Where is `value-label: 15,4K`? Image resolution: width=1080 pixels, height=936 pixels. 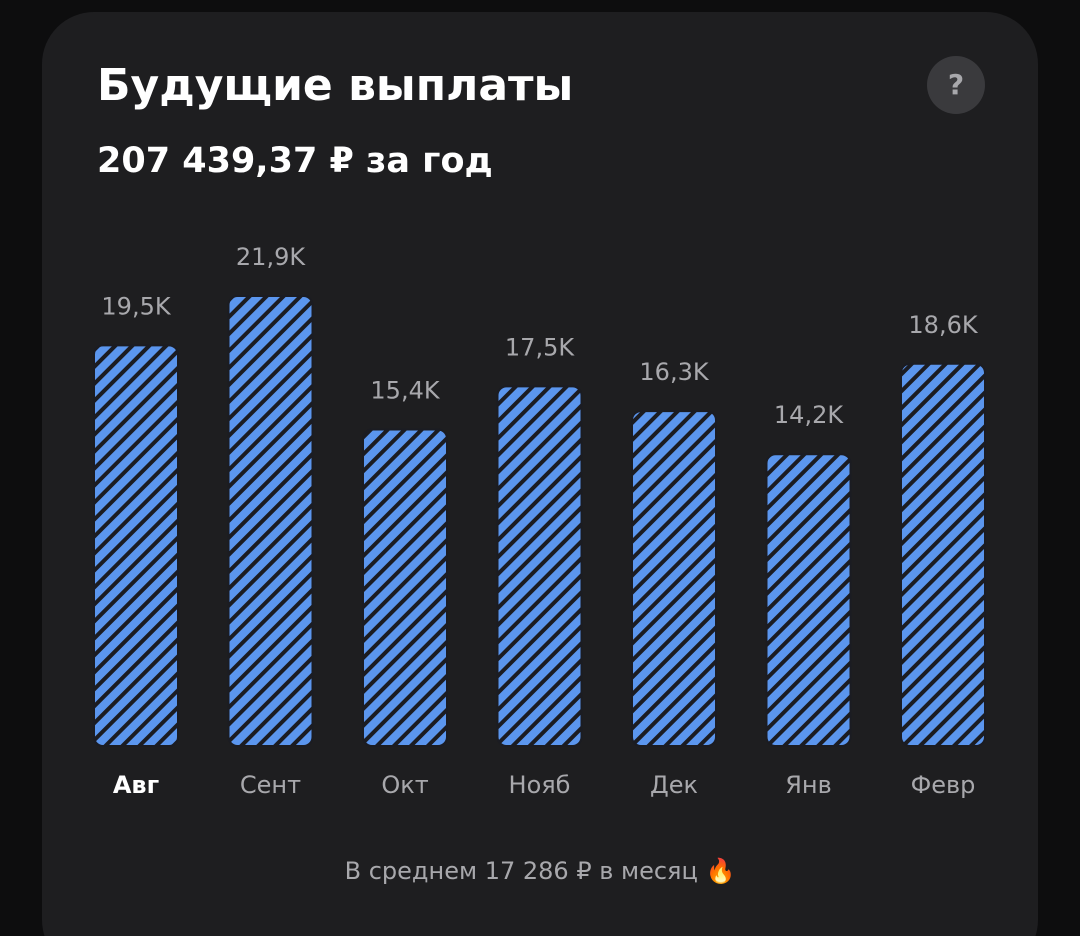 value-label: 15,4K is located at coordinates (405, 391).